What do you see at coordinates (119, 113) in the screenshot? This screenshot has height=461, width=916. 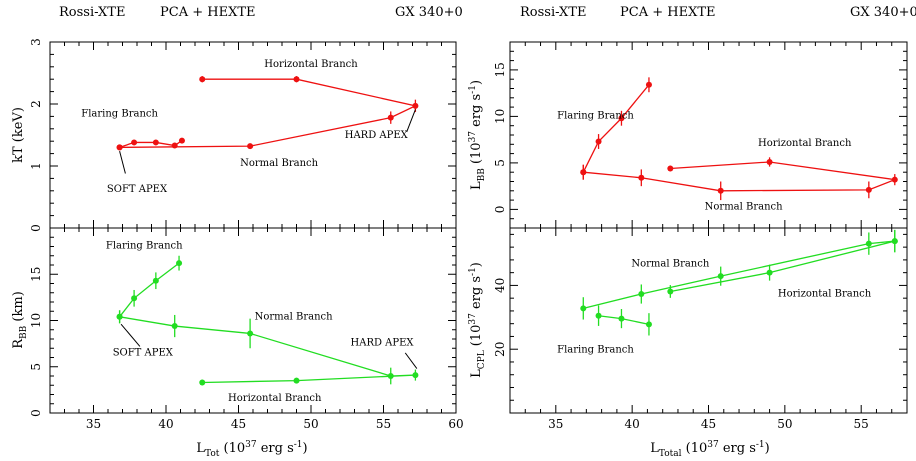 I see `annotation-kT: Flaring Branch` at bounding box center [119, 113].